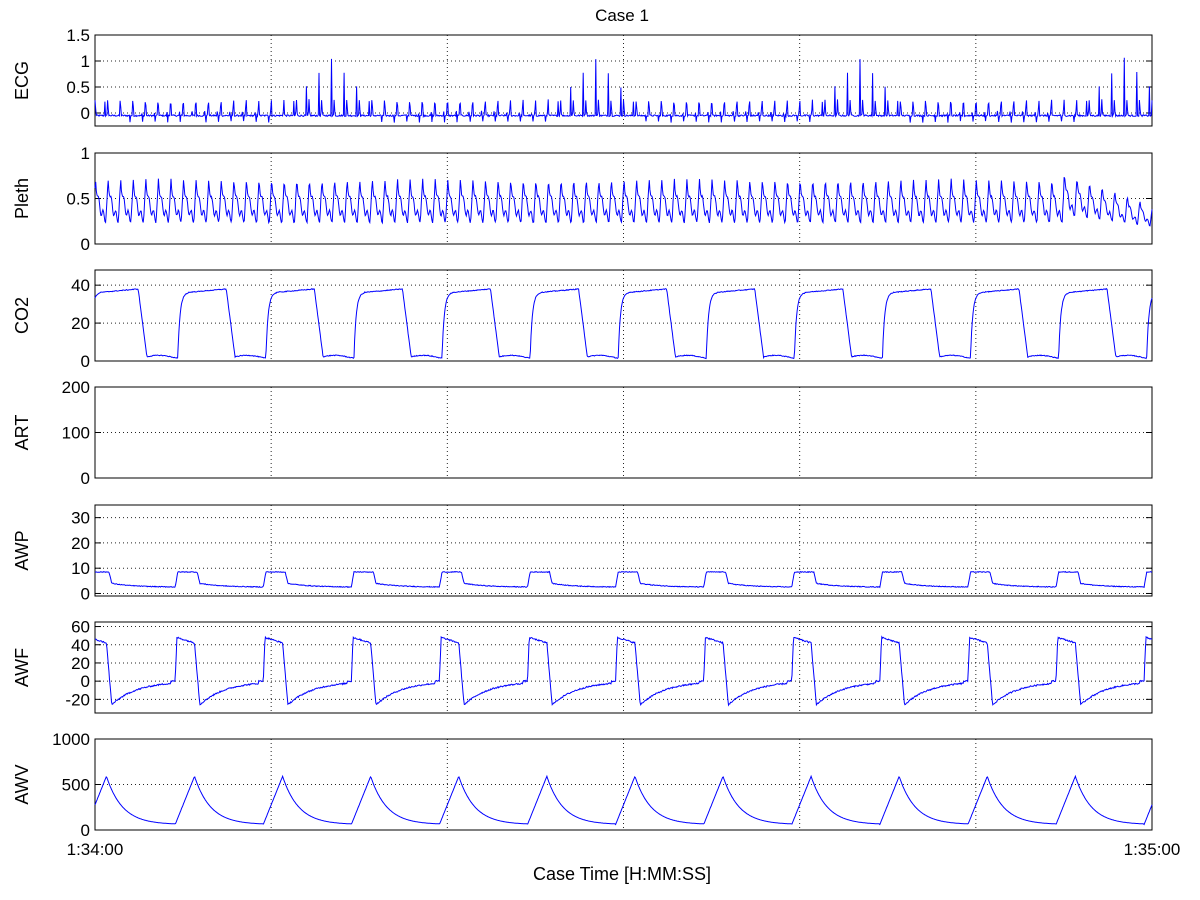 Image resolution: width=1200 pixels, height=900 pixels. I want to click on awf-axes-frame, so click(623, 667).